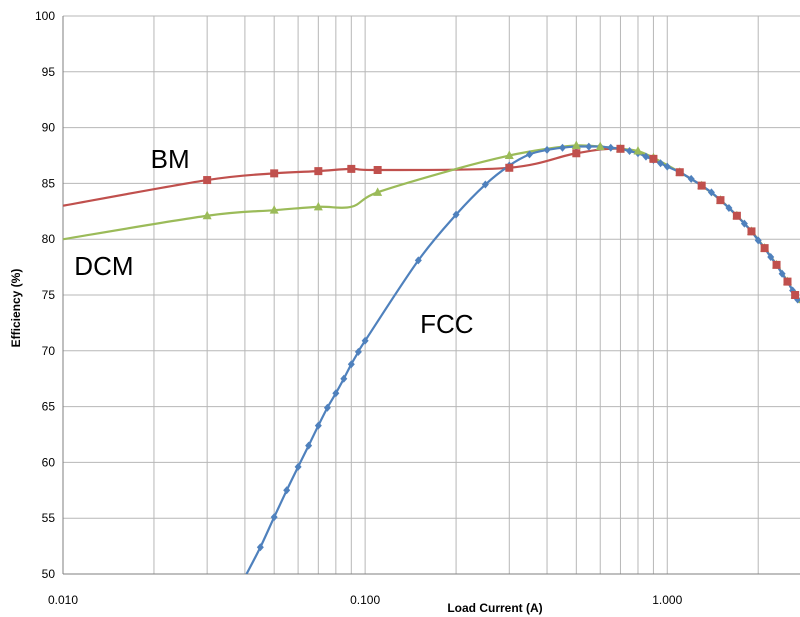  I want to click on y-tick-label: 85, so click(49, 183).